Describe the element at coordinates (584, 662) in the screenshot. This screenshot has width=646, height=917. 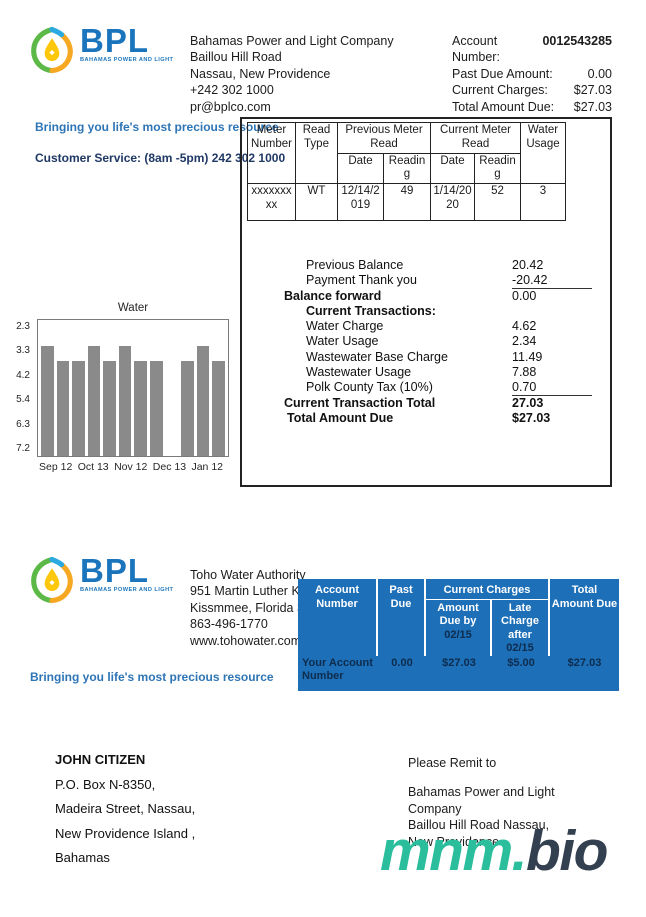
I see `remit-total-due-value: $27.03` at that location.